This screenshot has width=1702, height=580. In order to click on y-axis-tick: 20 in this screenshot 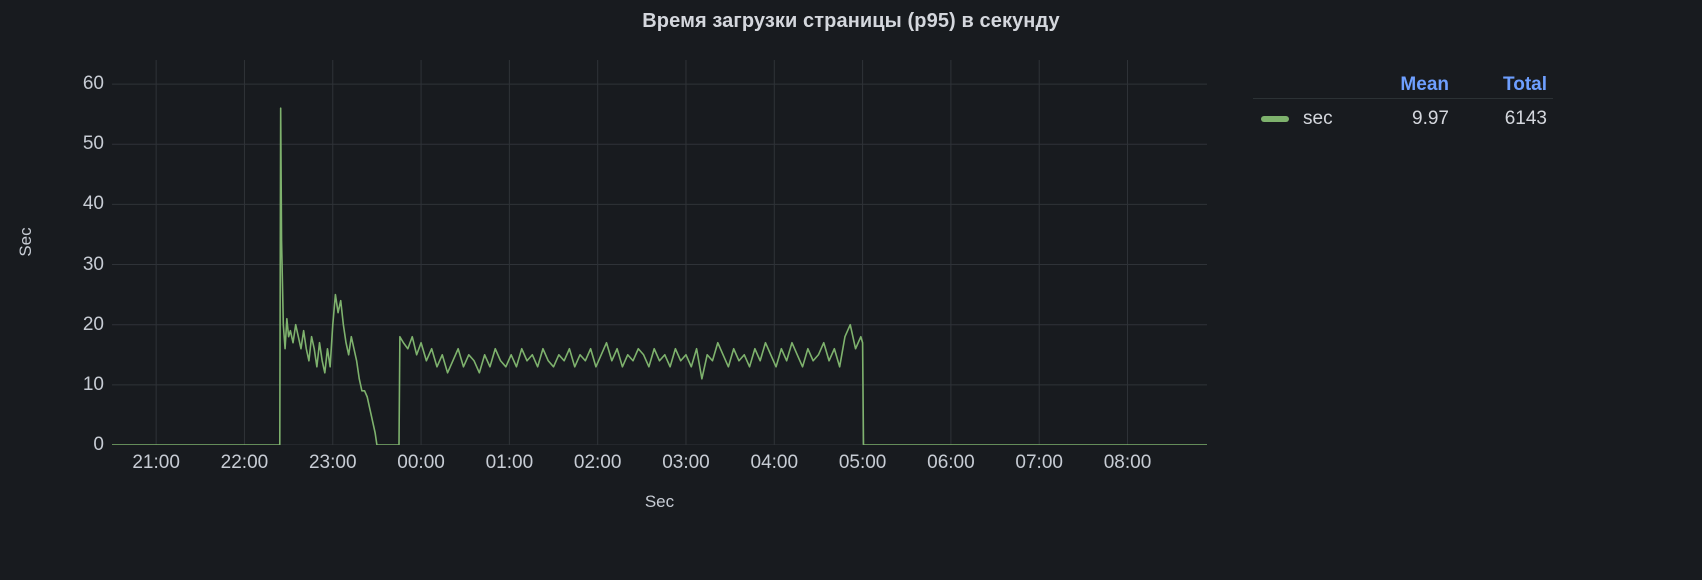, I will do `click(93, 324)`.